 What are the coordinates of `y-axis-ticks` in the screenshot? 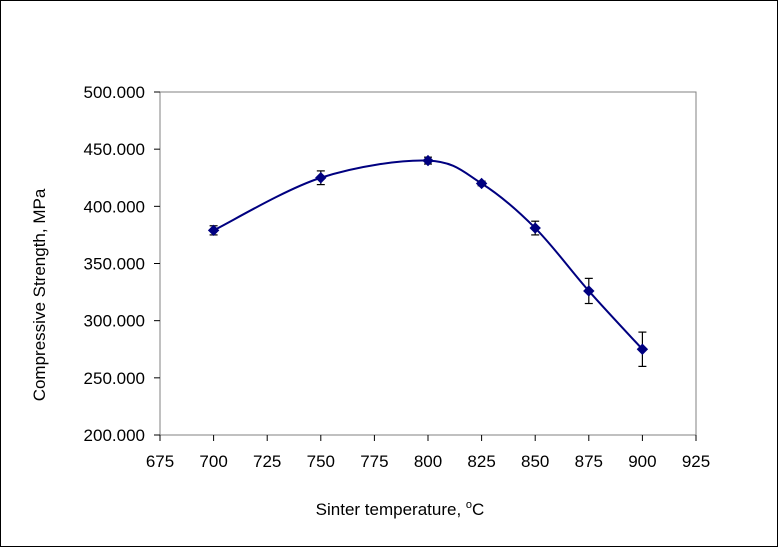 It's located at (157, 263).